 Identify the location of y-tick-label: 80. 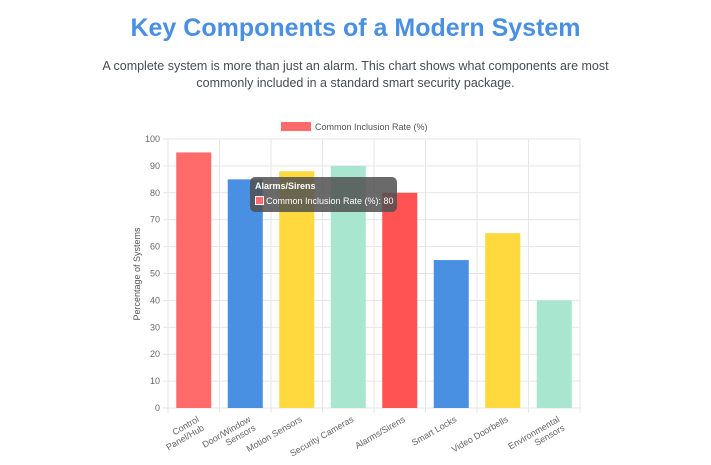
(155, 193).